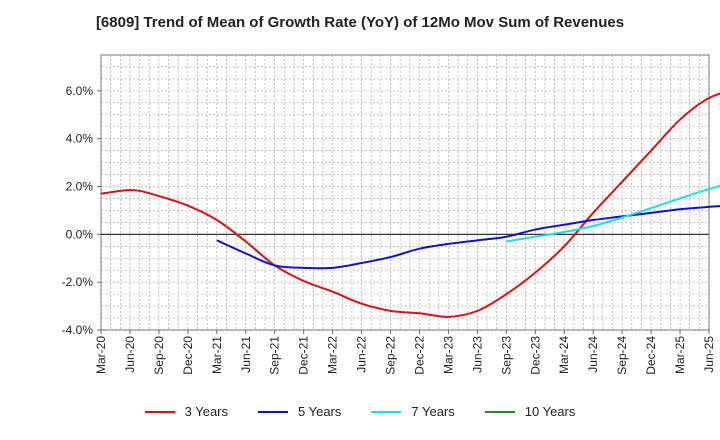 This screenshot has height=440, width=720. Describe the element at coordinates (386, 411) in the screenshot. I see `legend-swatch-7-years` at that location.